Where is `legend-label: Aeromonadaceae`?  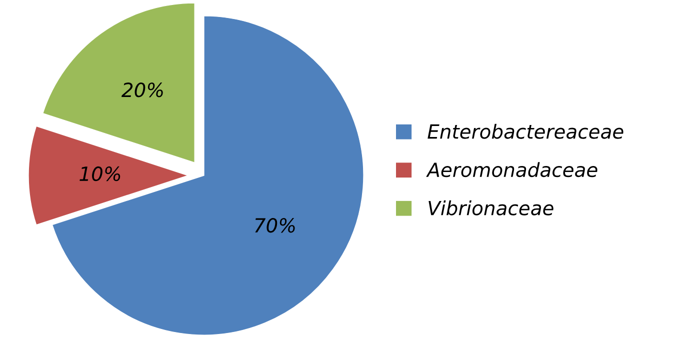 legend-label: Aeromonadaceae is located at coordinates (512, 170).